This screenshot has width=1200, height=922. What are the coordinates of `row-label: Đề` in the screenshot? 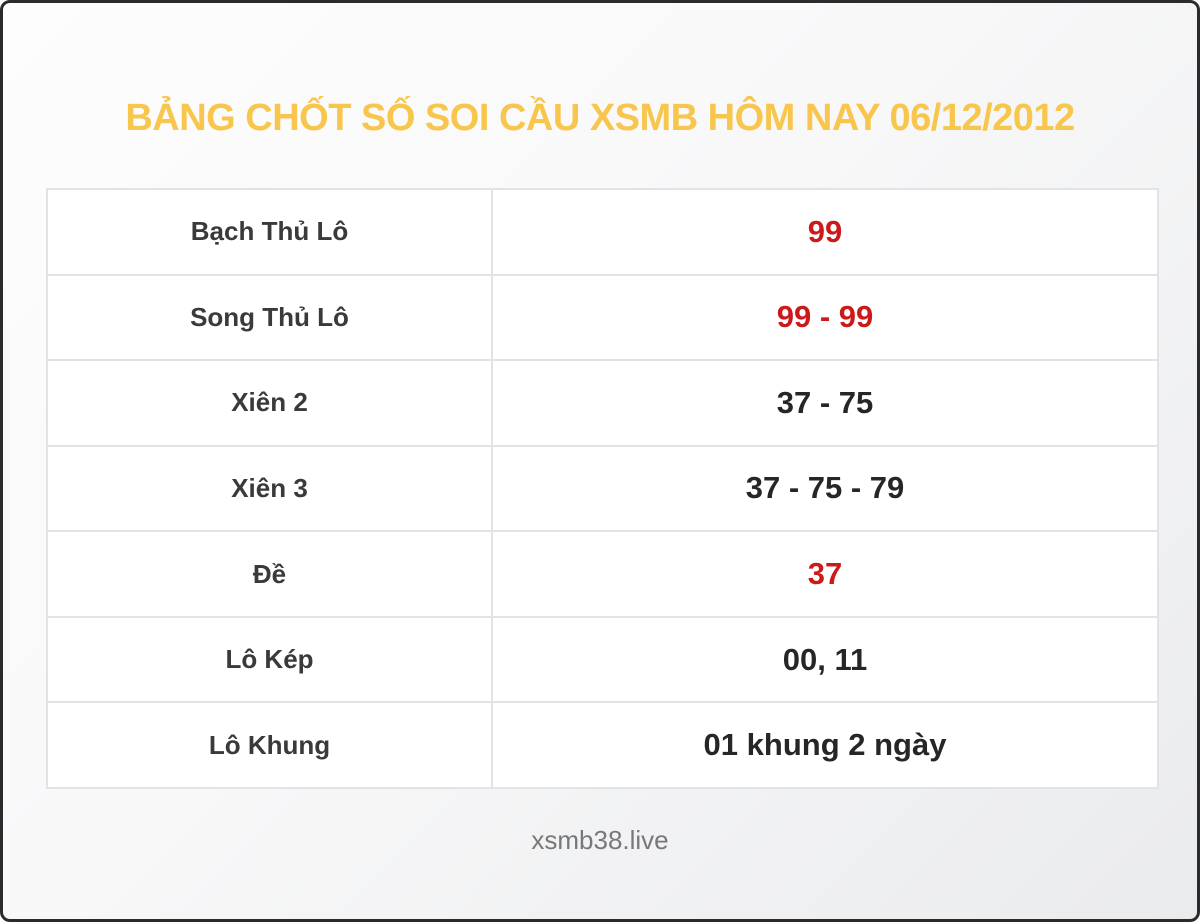 It's located at (269, 574).